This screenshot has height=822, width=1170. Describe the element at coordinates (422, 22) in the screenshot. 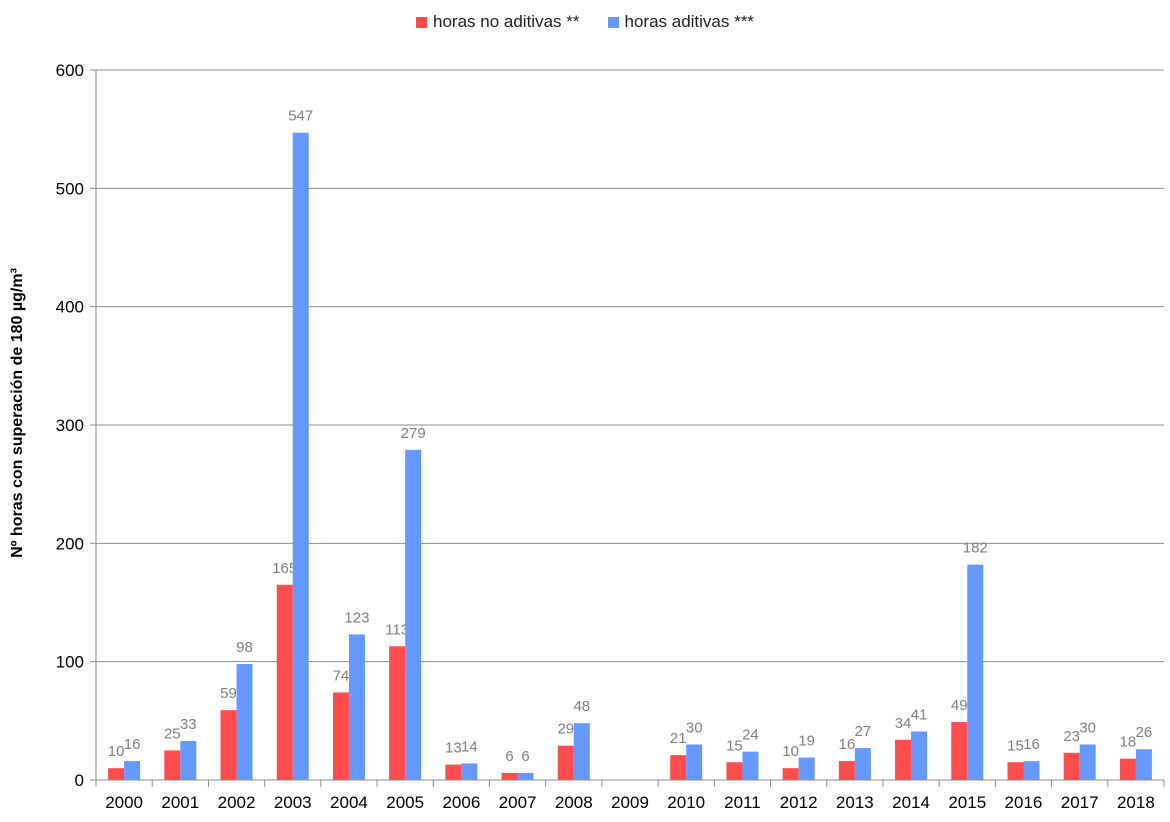

I see `legend-swatch-no-aditivas` at that location.